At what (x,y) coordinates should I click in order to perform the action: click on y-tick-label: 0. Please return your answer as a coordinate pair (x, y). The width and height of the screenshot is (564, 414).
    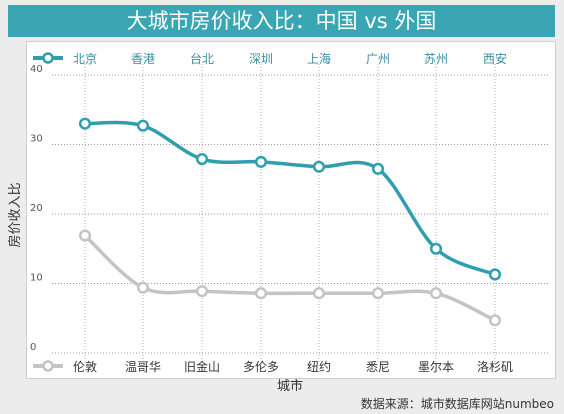
    Looking at the image, I should click on (33, 347).